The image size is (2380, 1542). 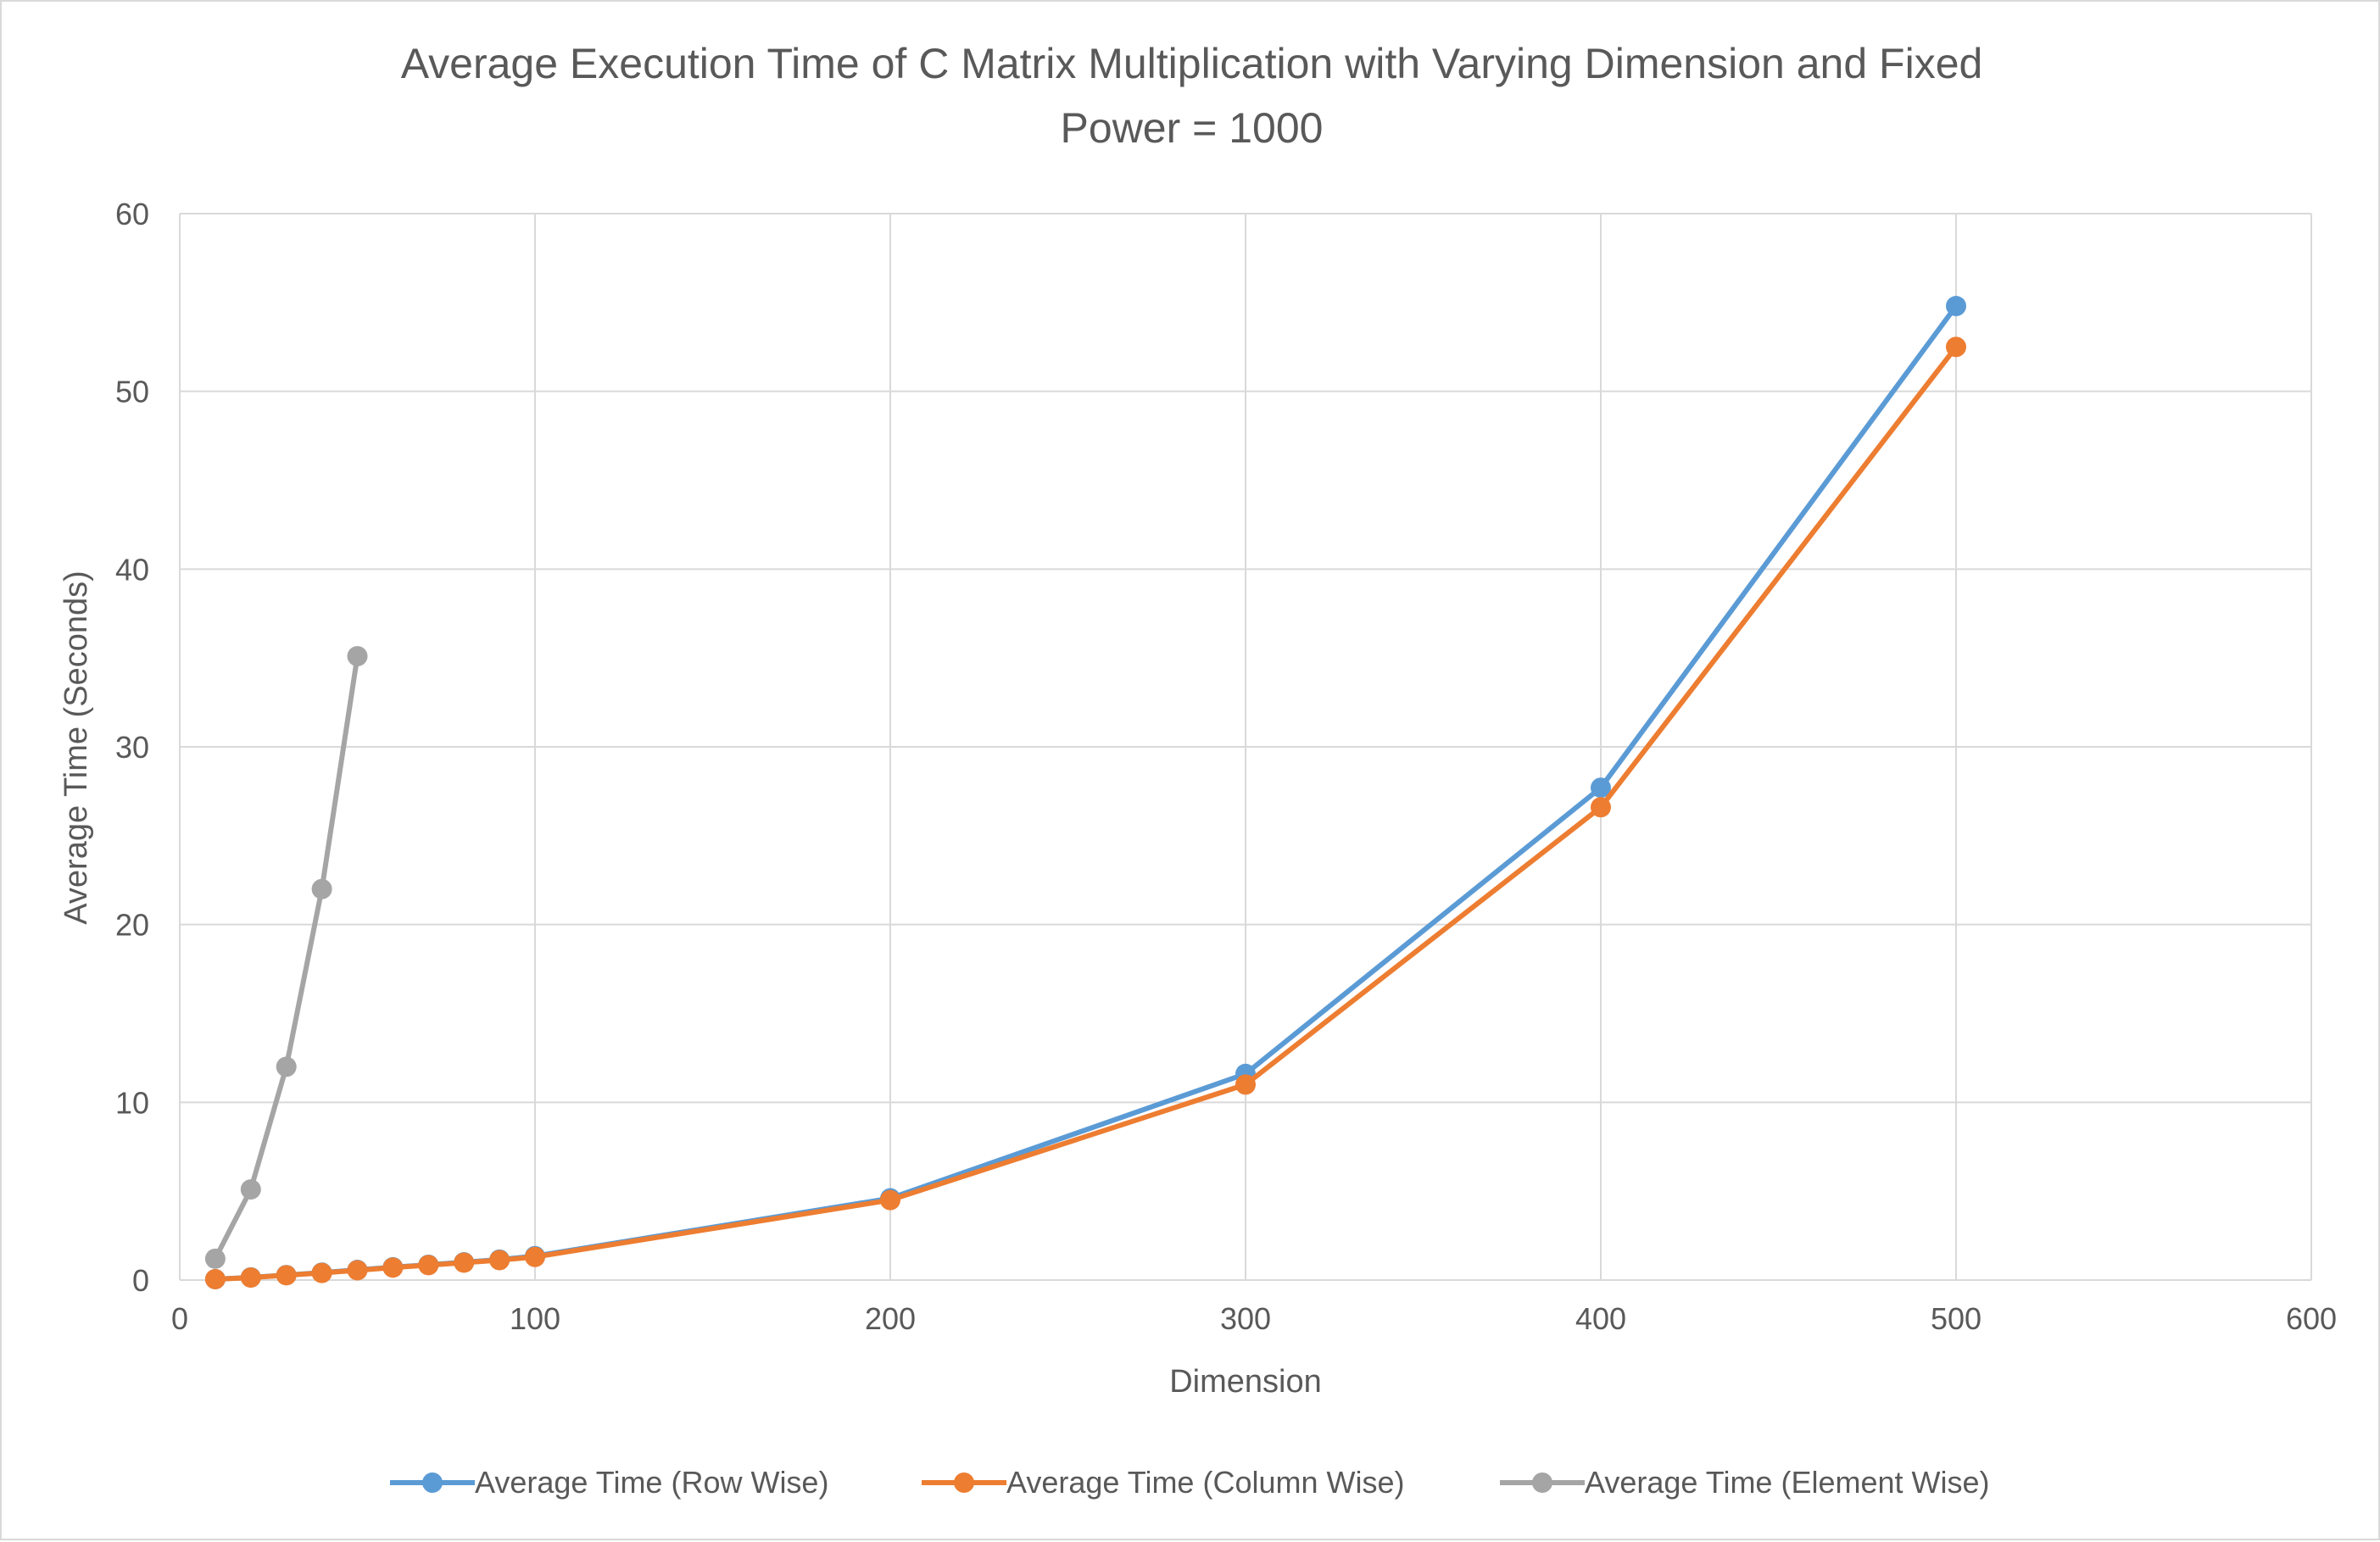 What do you see at coordinates (132, 747) in the screenshot?
I see `y-tick-label: 30` at bounding box center [132, 747].